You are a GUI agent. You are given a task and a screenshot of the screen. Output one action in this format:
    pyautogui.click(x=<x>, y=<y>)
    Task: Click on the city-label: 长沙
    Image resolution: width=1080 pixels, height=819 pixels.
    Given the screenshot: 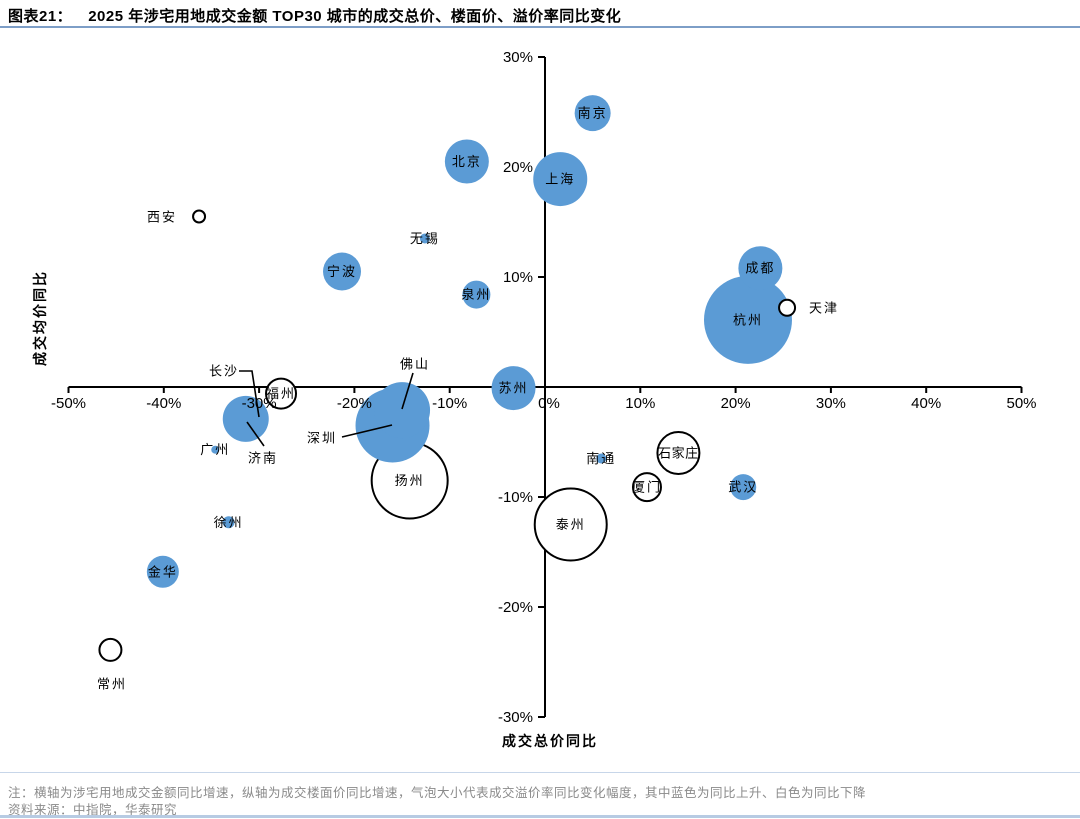 What is the action you would take?
    pyautogui.click(x=224, y=372)
    